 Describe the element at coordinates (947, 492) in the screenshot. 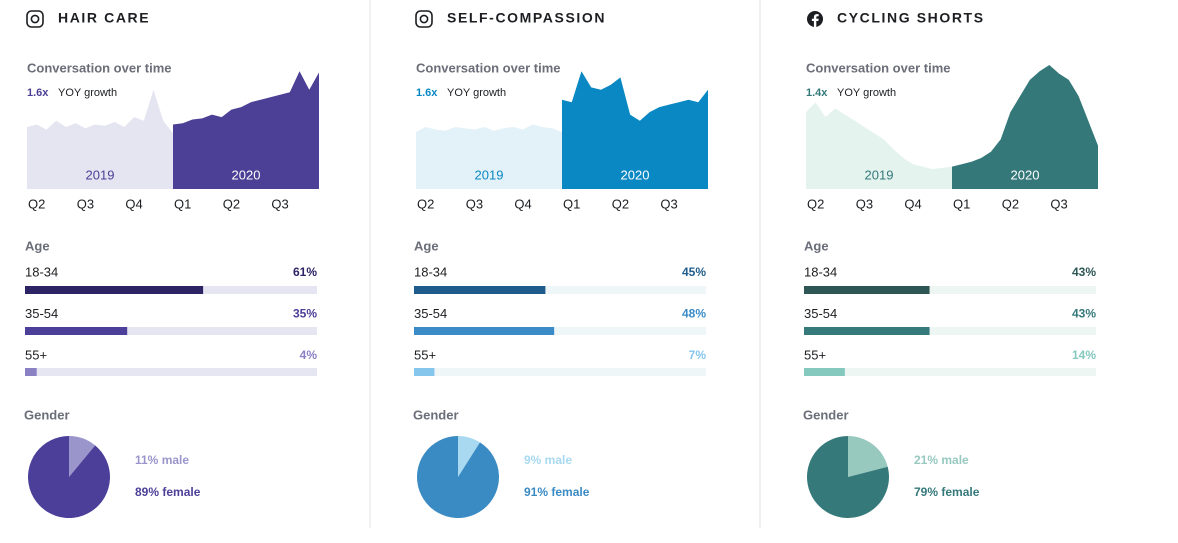

I see `pie-label: 79% female` at that location.